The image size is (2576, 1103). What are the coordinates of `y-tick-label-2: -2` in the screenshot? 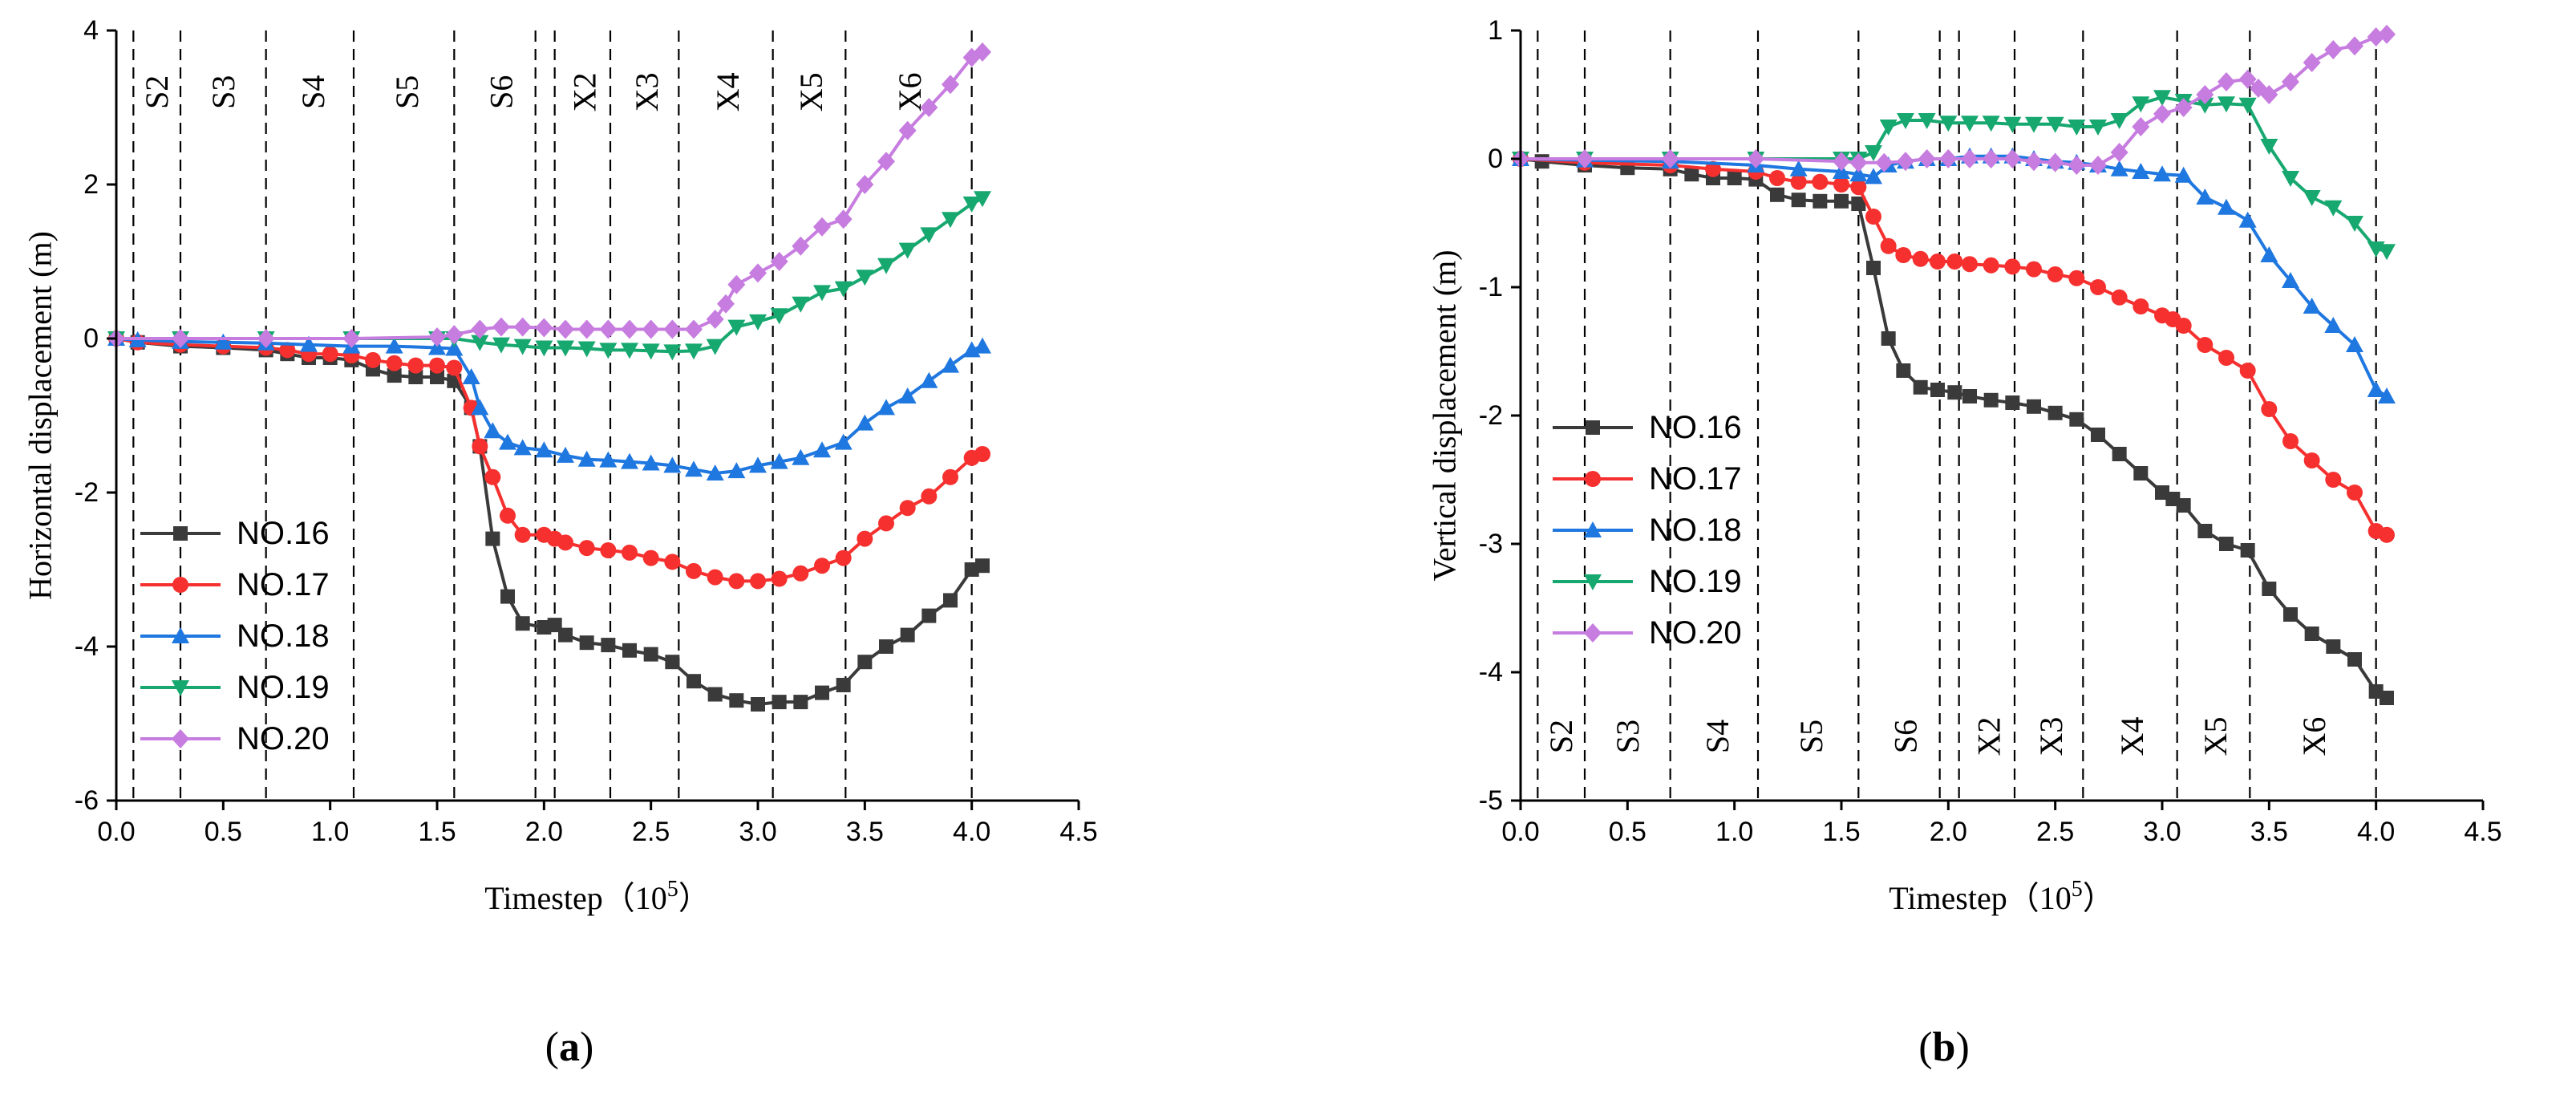 It's located at (87, 492).